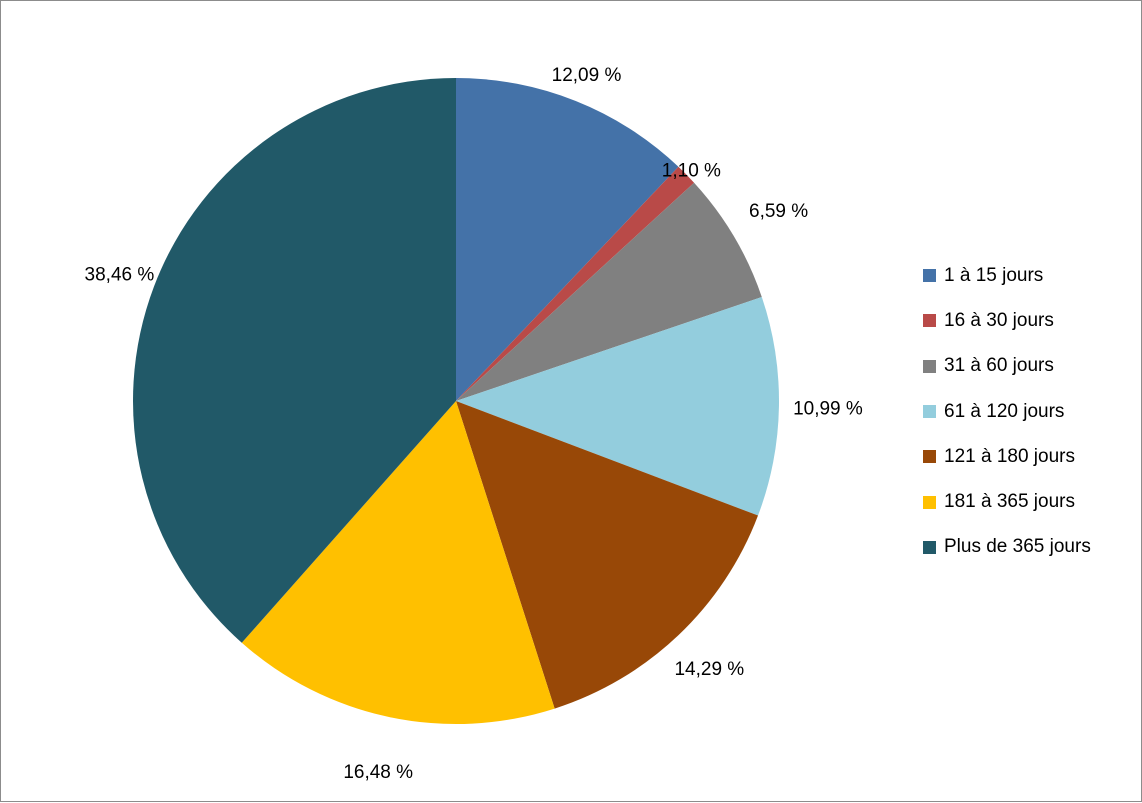  Describe the element at coordinates (1017, 547) in the screenshot. I see `legend-label: Plus de 365 jours` at that location.